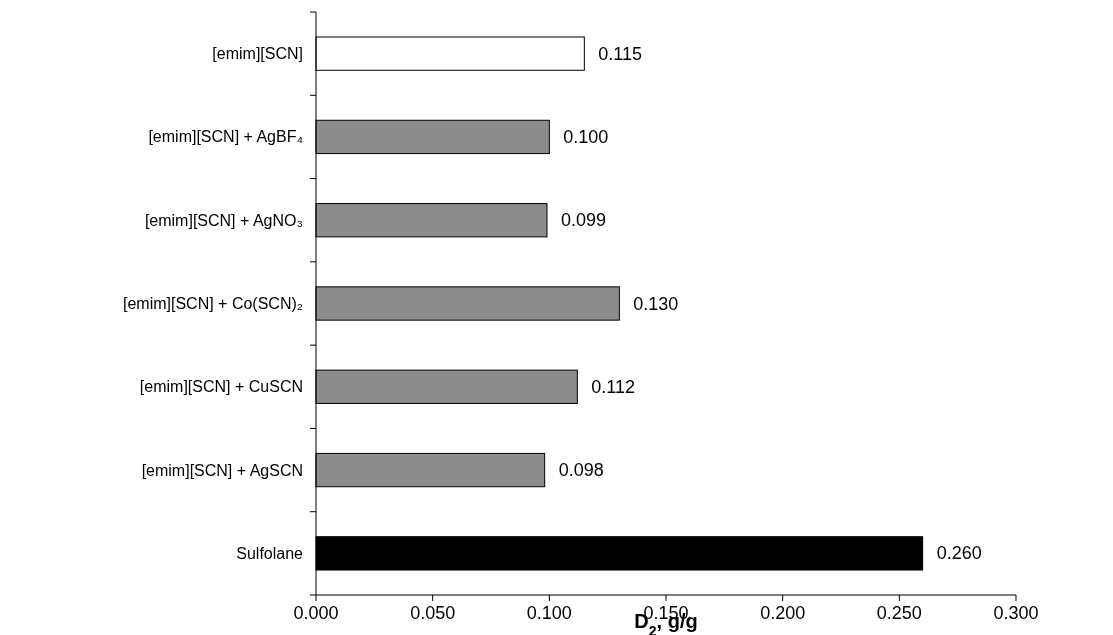  Describe the element at coordinates (783, 613) in the screenshot. I see `x-tick-label: 0.200` at that location.